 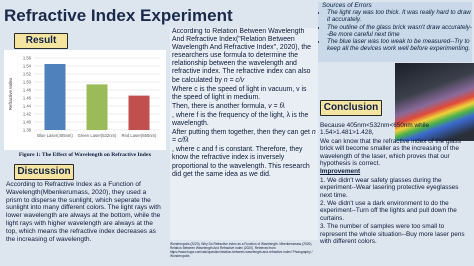 I want to click on section-heading: Discussion, so click(x=44, y=172).